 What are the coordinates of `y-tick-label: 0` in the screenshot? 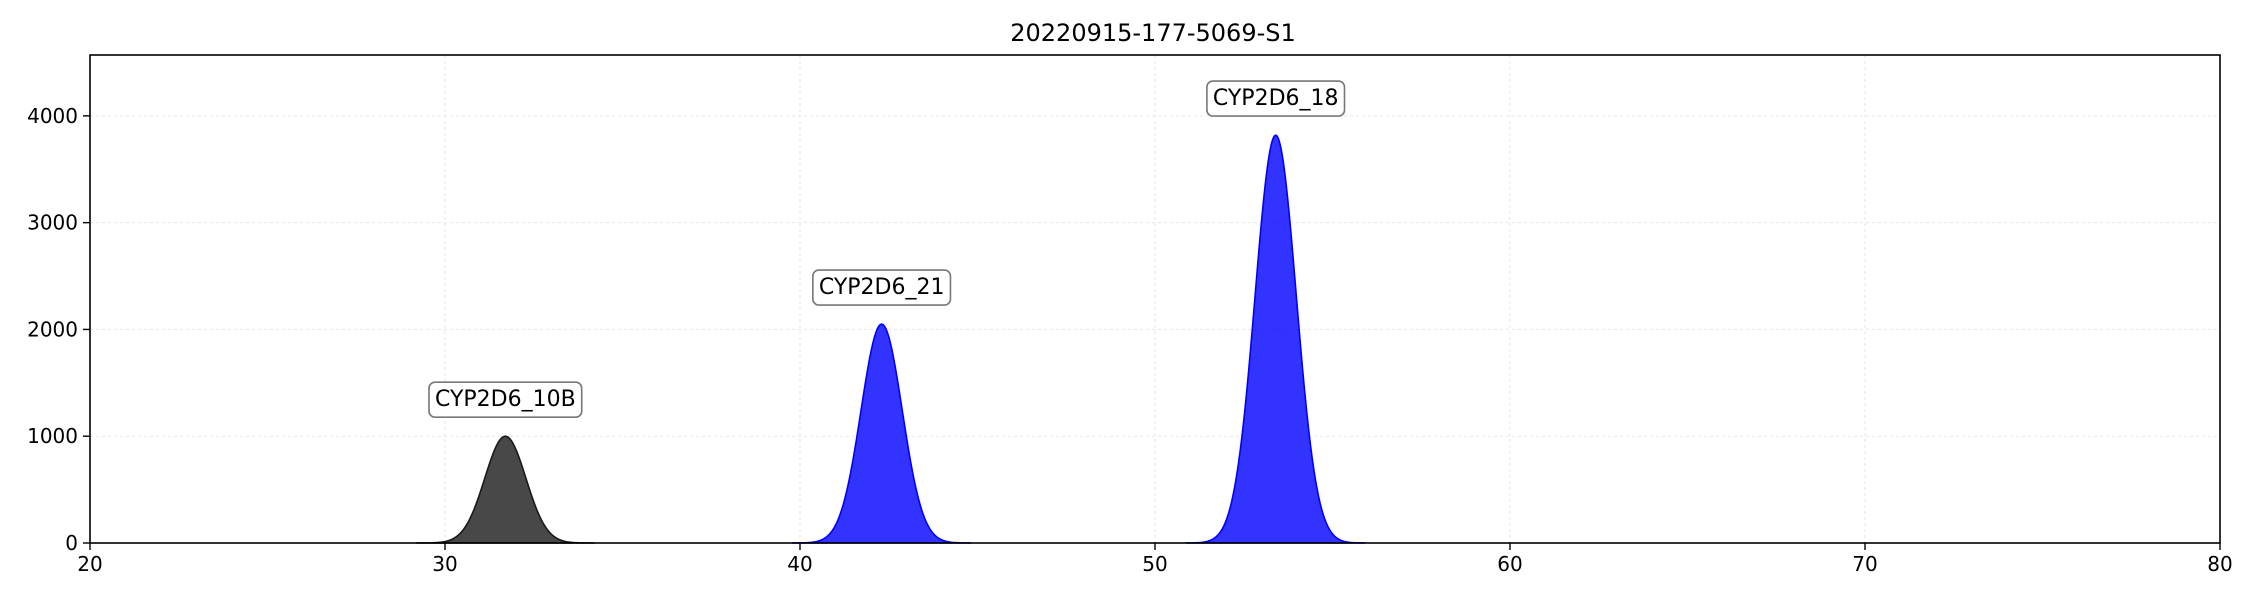 It's located at (71, 543).